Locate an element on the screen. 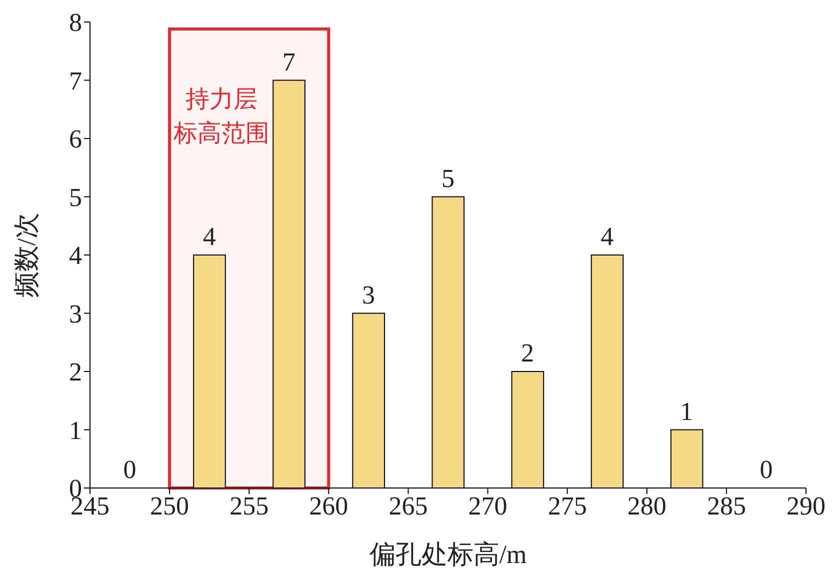 The width and height of the screenshot is (832, 577). x-tick-label: 255 is located at coordinates (249, 505).